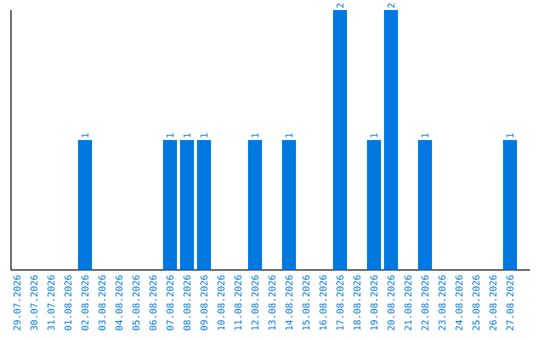 This screenshot has width=540, height=340. What do you see at coordinates (459, 302) in the screenshot?
I see `x-tick-label: 24.08.2026` at bounding box center [459, 302].